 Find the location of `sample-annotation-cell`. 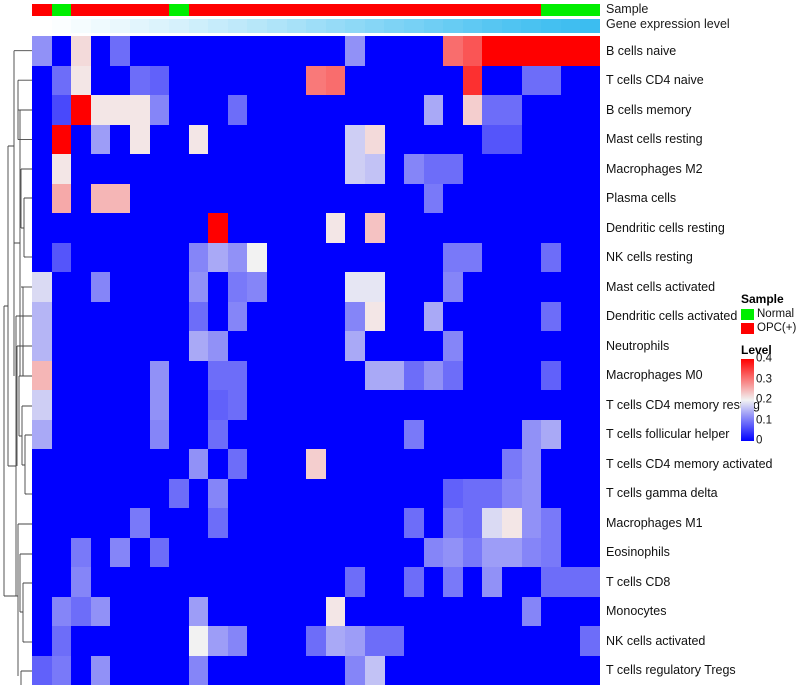

sample-annotation-cell is located at coordinates (394, 10).